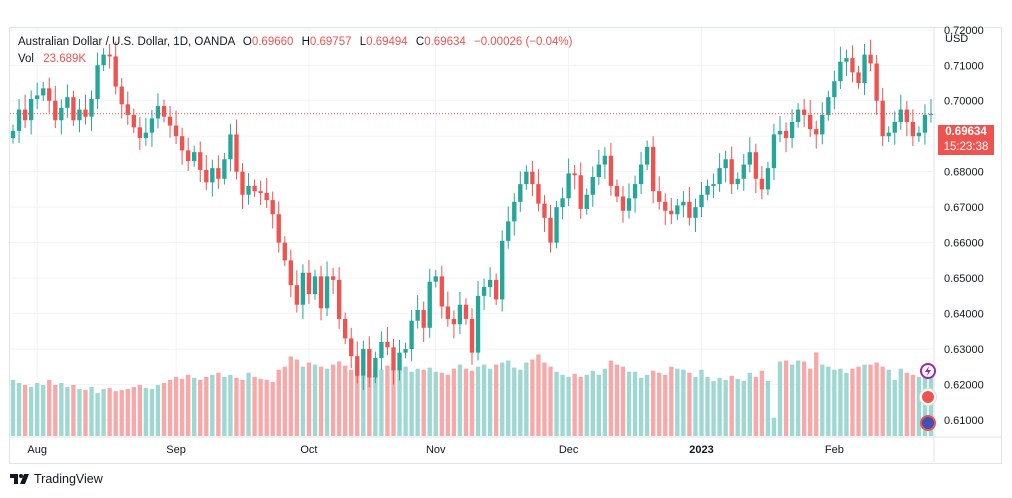 The image size is (1012, 498). What do you see at coordinates (928, 397) in the screenshot?
I see `au-flag-event-icon` at bounding box center [928, 397].